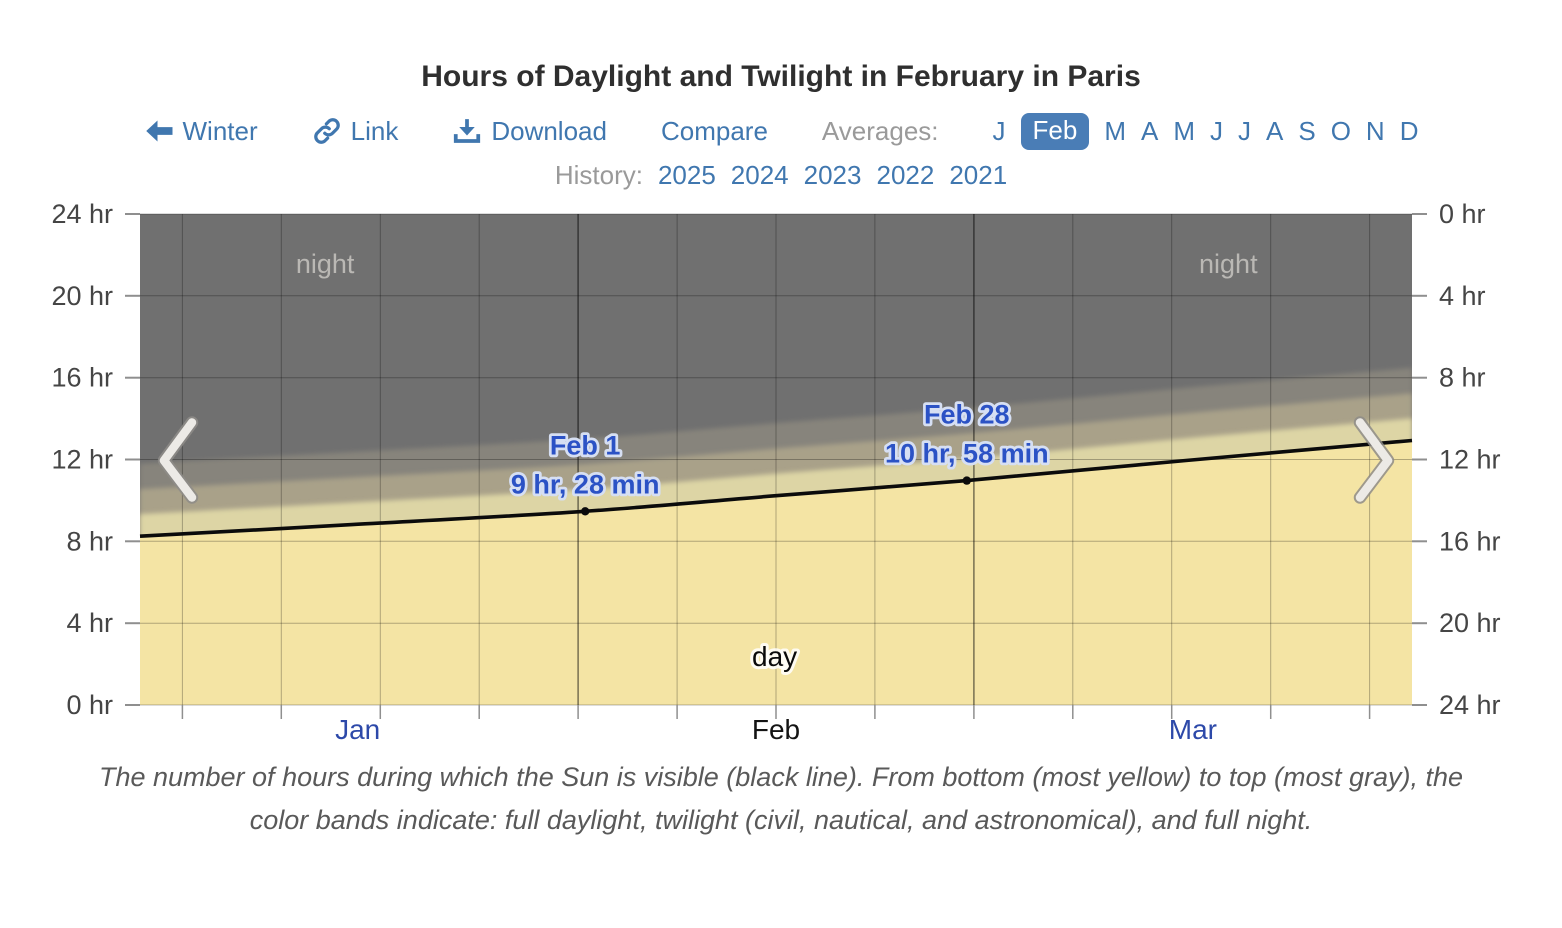 This screenshot has height=928, width=1562. What do you see at coordinates (1307, 130) in the screenshot?
I see `month-pill-sep: S` at bounding box center [1307, 130].